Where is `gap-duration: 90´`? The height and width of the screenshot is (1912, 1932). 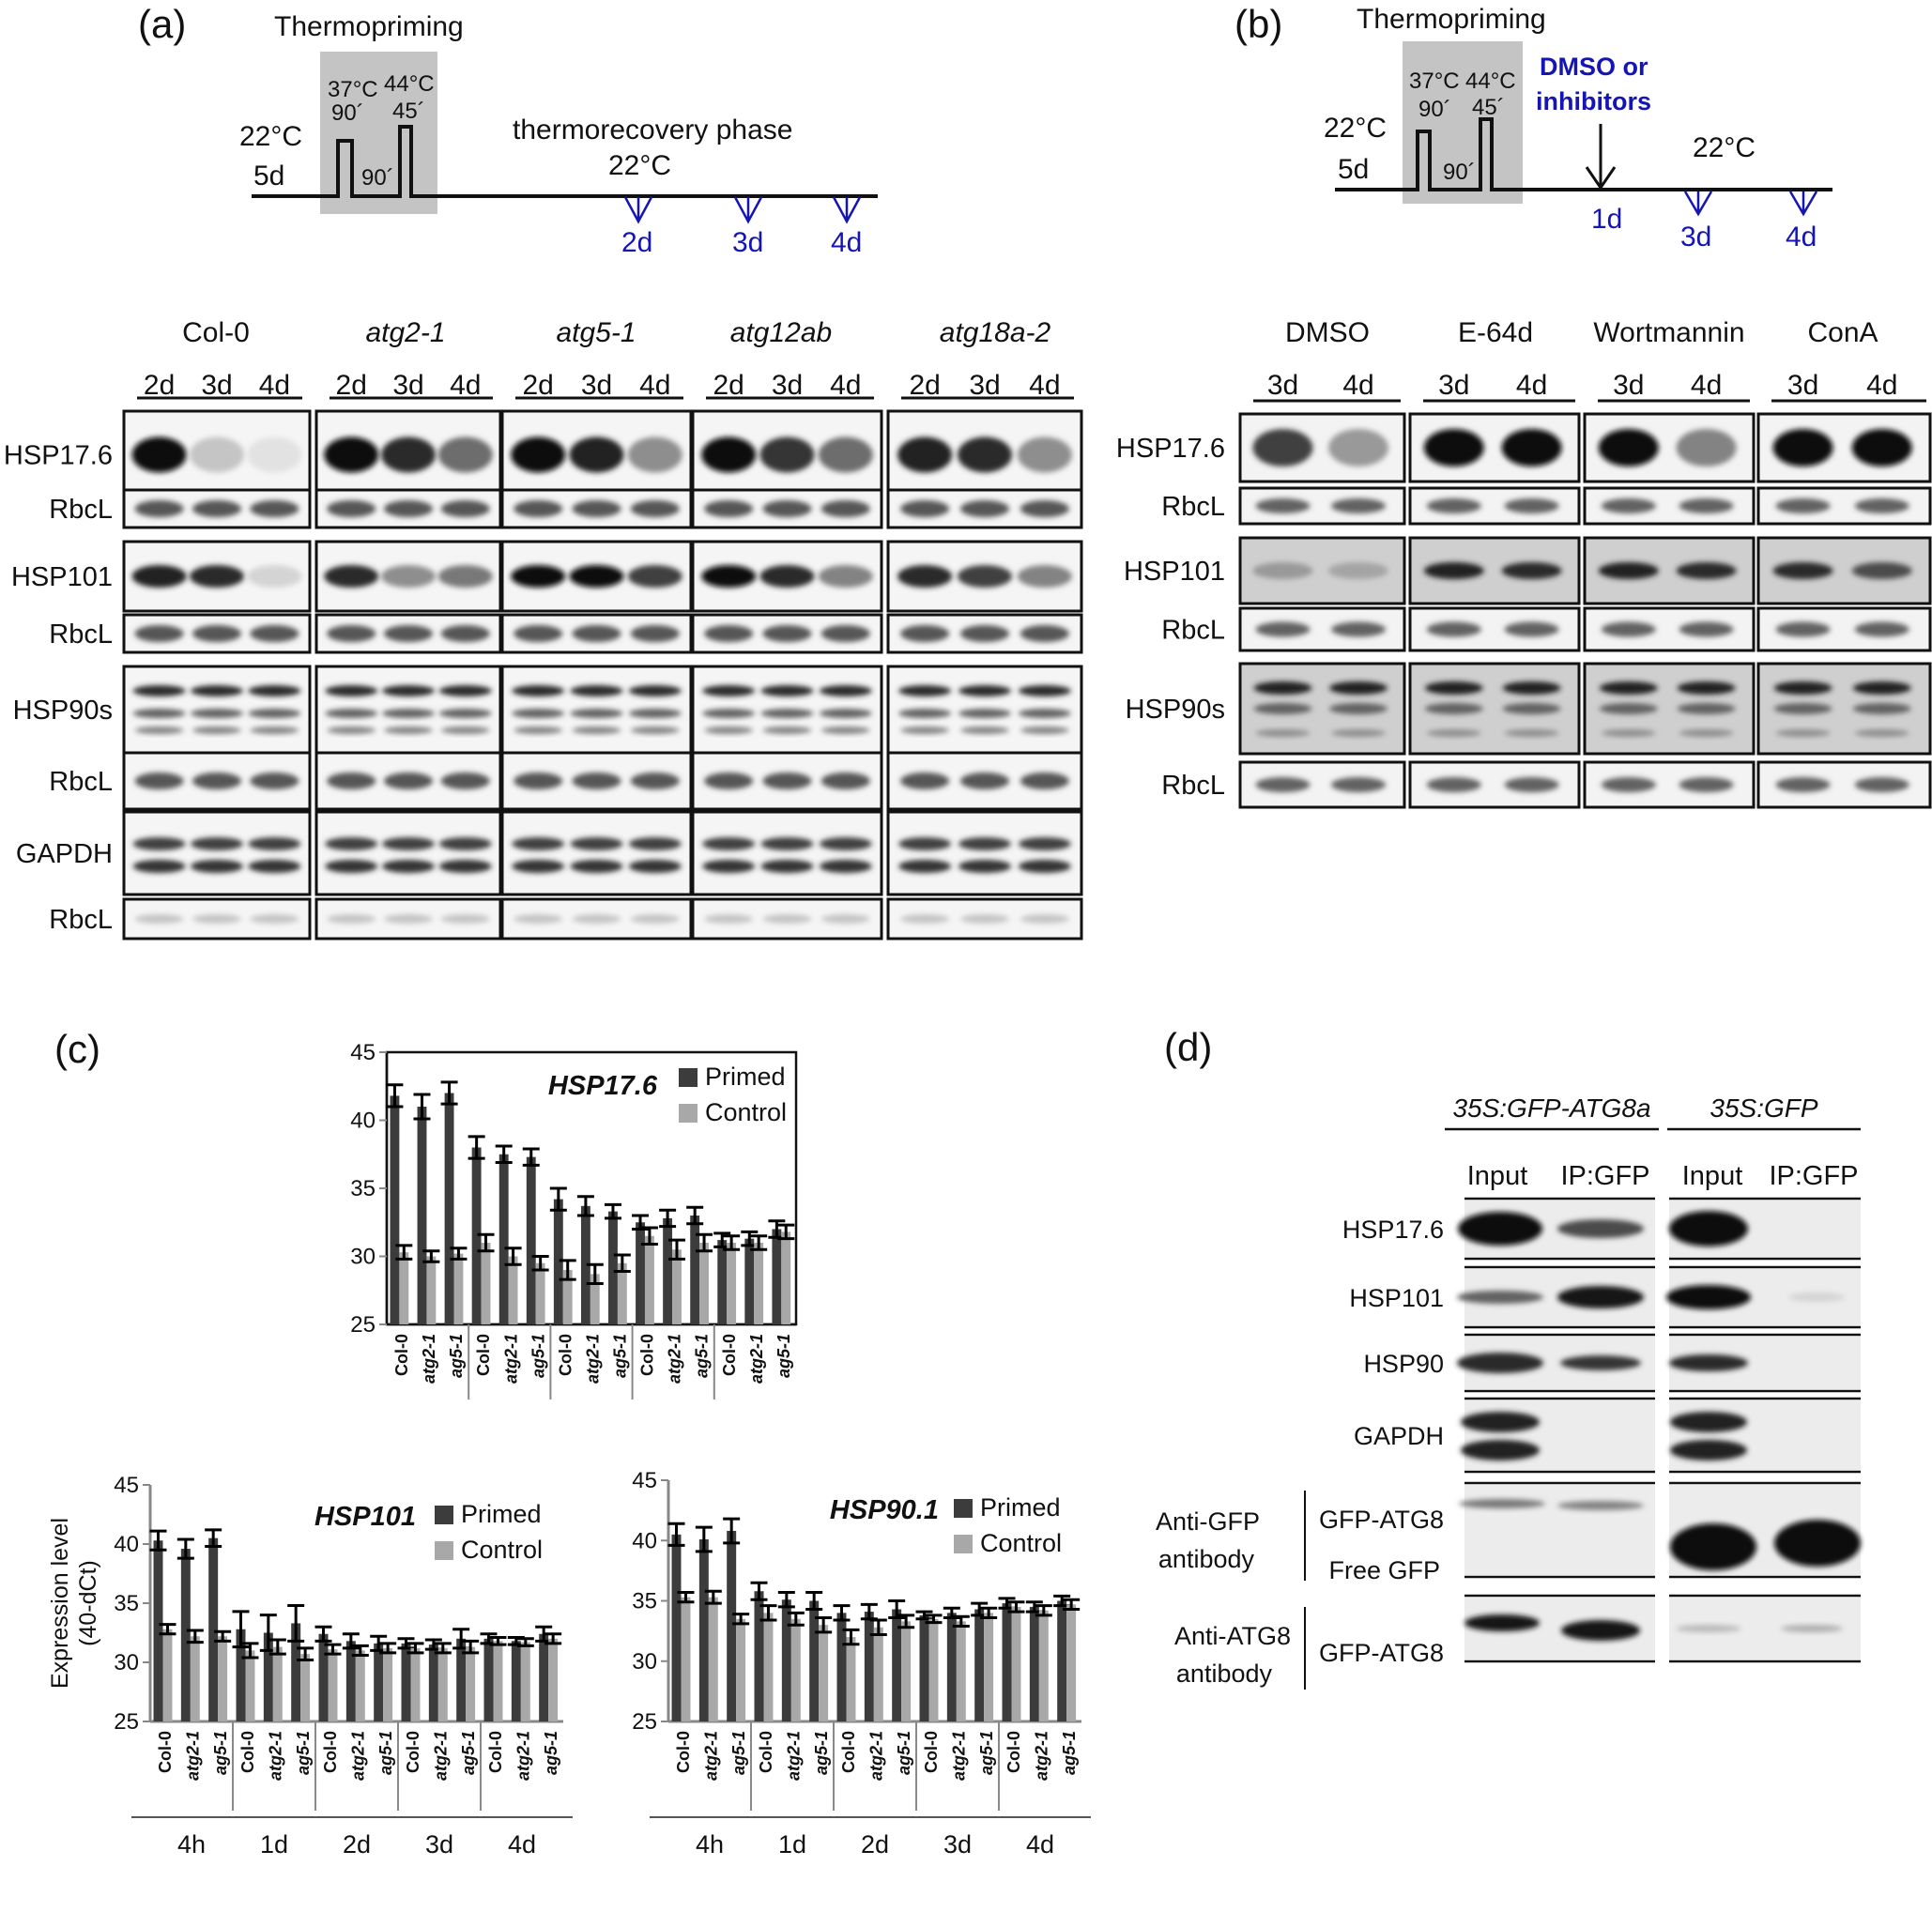 gap-duration: 90´ is located at coordinates (377, 178).